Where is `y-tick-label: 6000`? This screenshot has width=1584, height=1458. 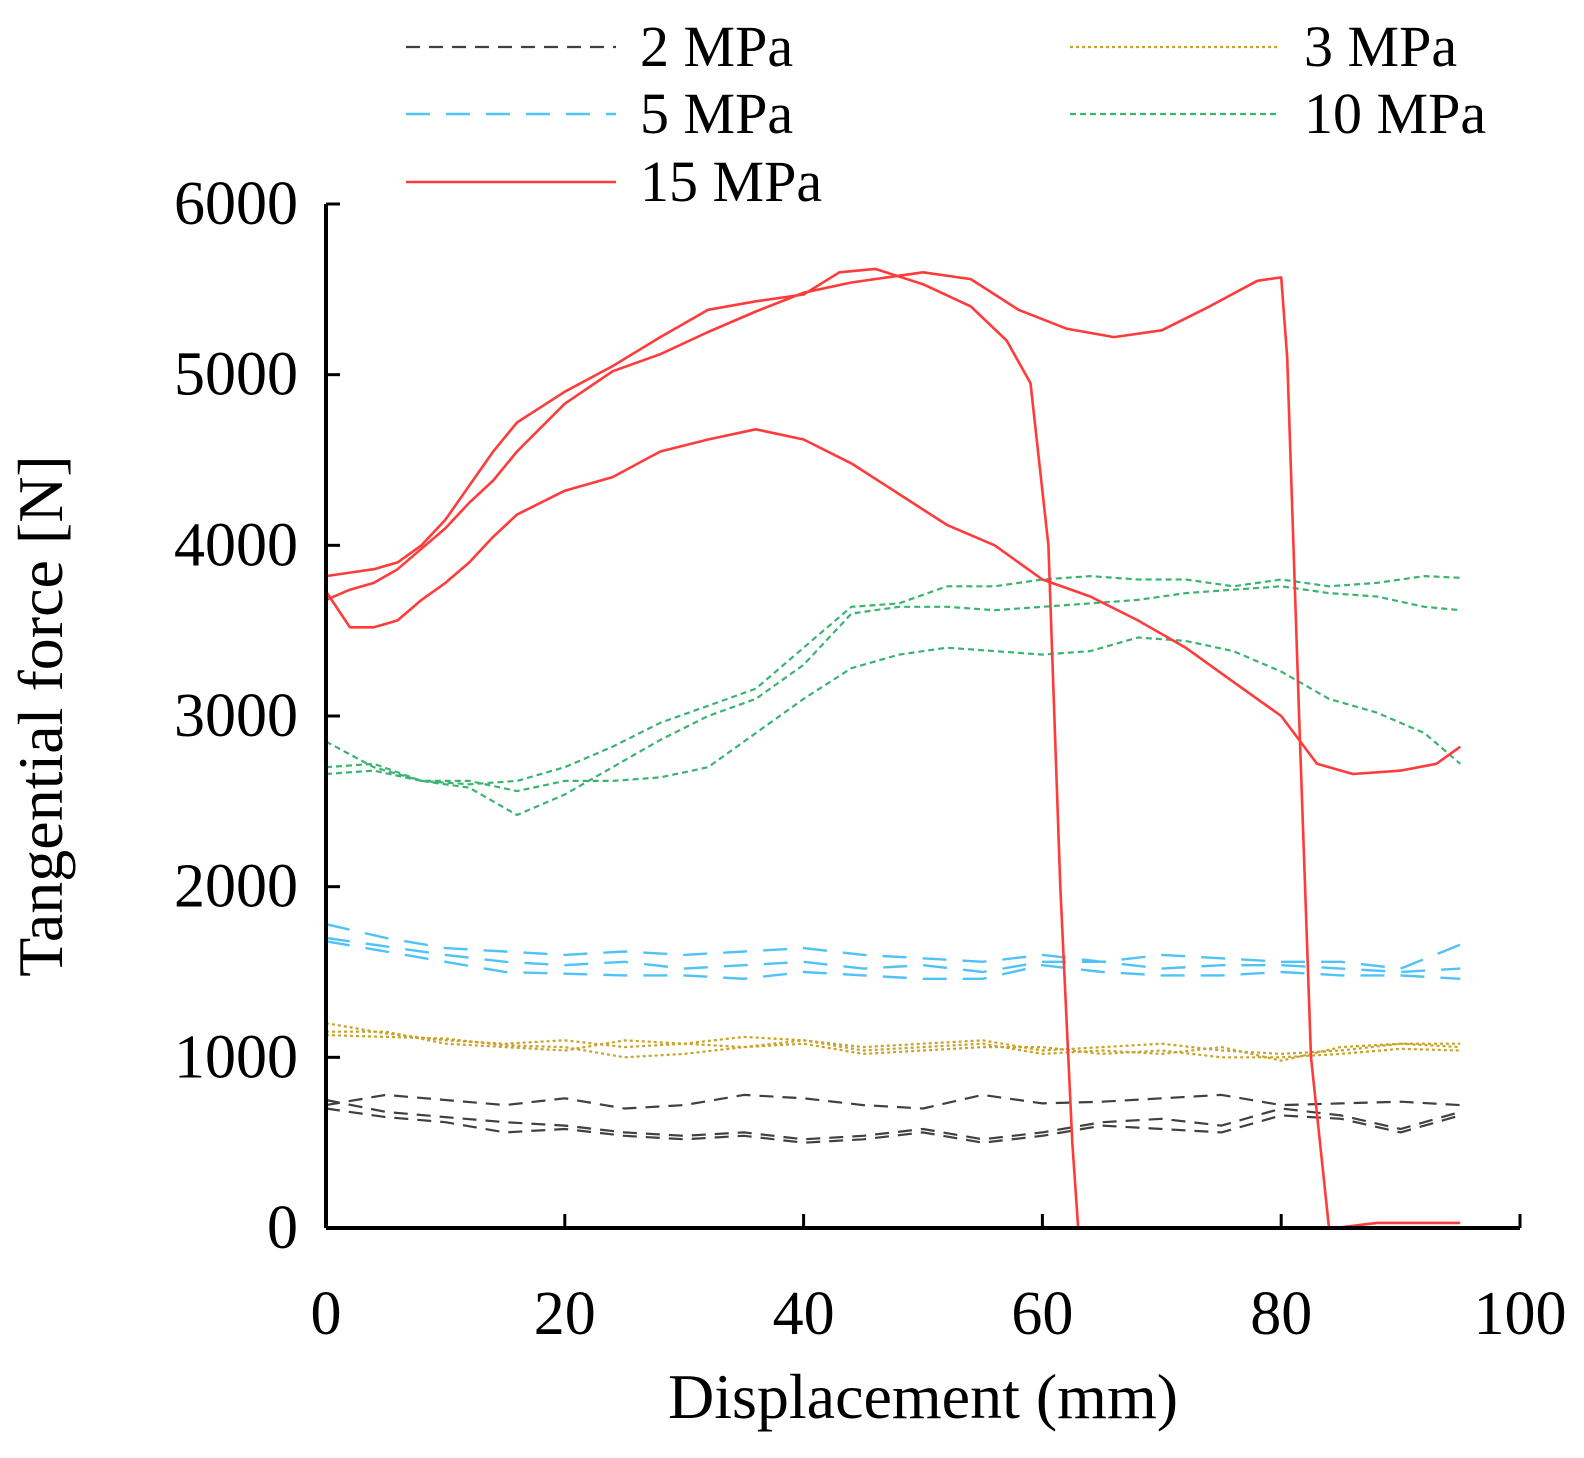 y-tick-label: 6000 is located at coordinates (236, 204).